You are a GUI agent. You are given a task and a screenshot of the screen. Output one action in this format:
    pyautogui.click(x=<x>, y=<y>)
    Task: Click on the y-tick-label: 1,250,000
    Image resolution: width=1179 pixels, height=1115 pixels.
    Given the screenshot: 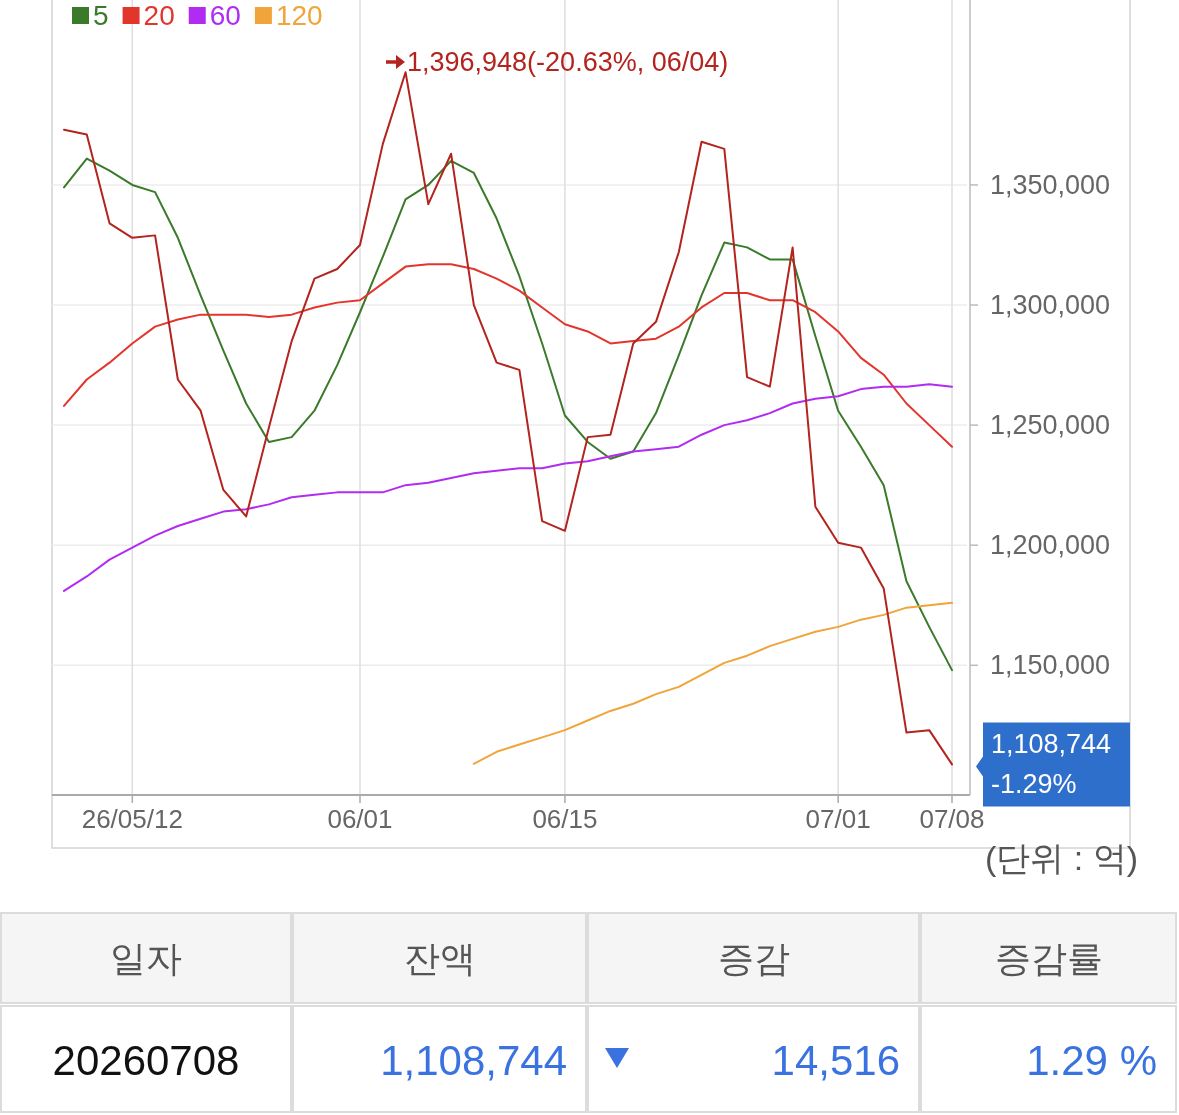 What is the action you would take?
    pyautogui.click(x=1050, y=425)
    